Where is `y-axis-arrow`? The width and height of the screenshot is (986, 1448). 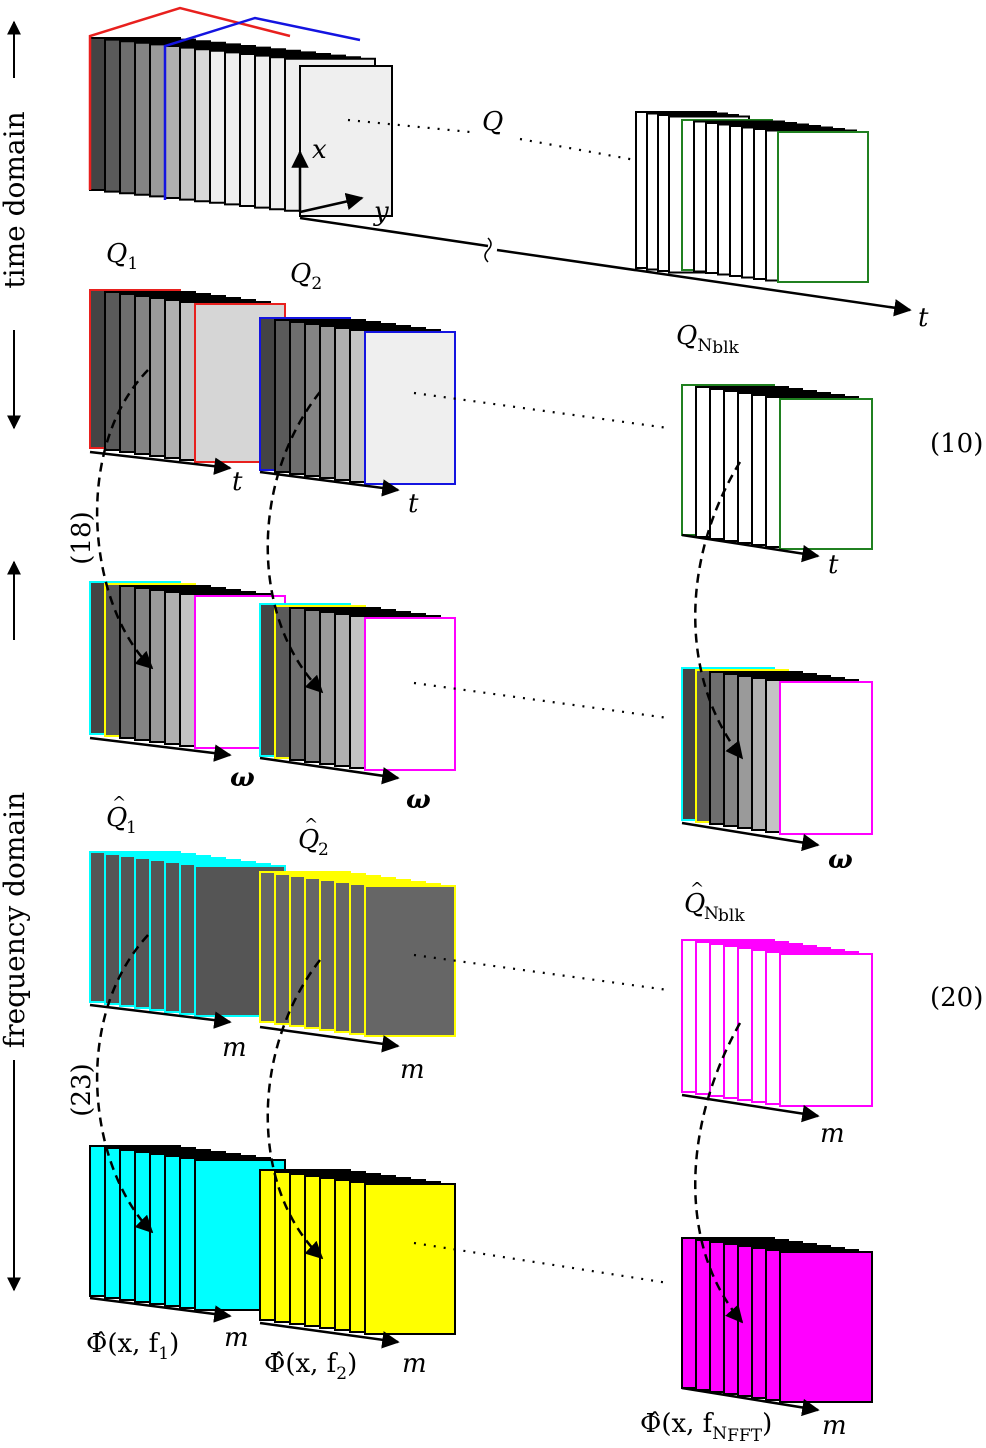 y-axis-arrow is located at coordinates (331, 203).